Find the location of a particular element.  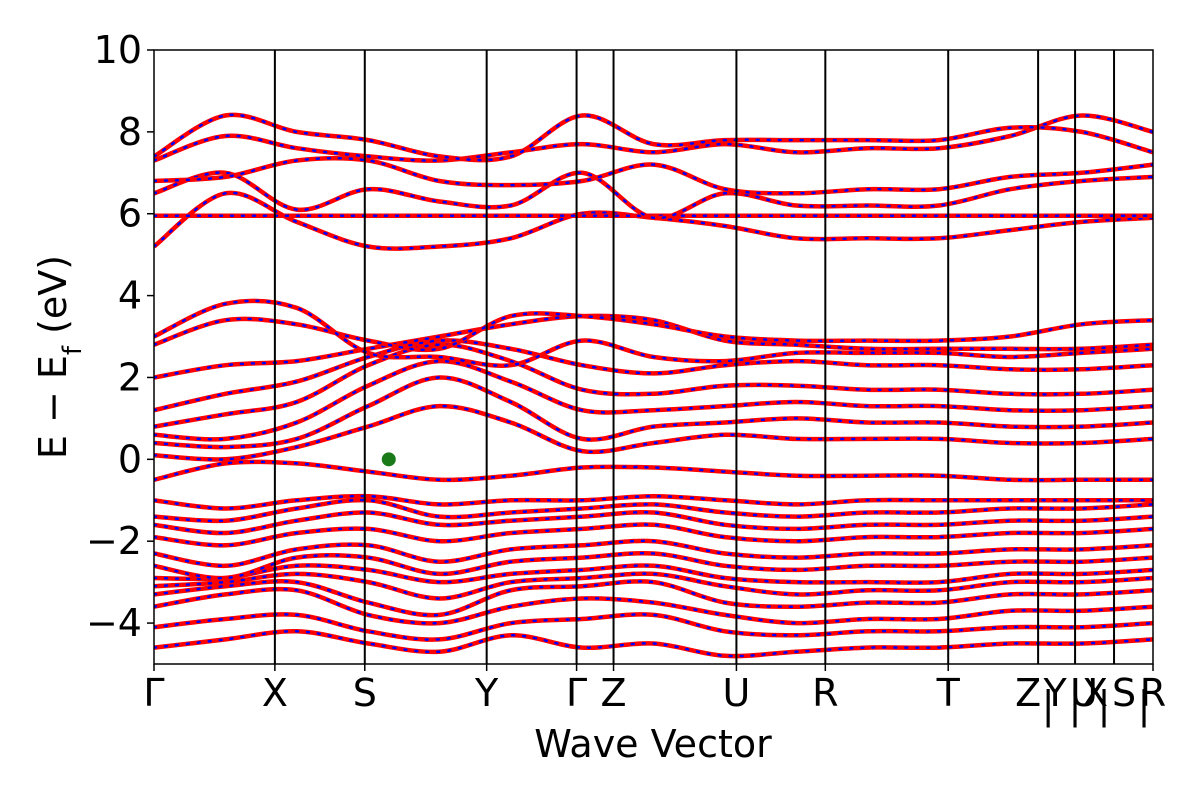

x-tick-label-16: S is located at coordinates (1124, 693).